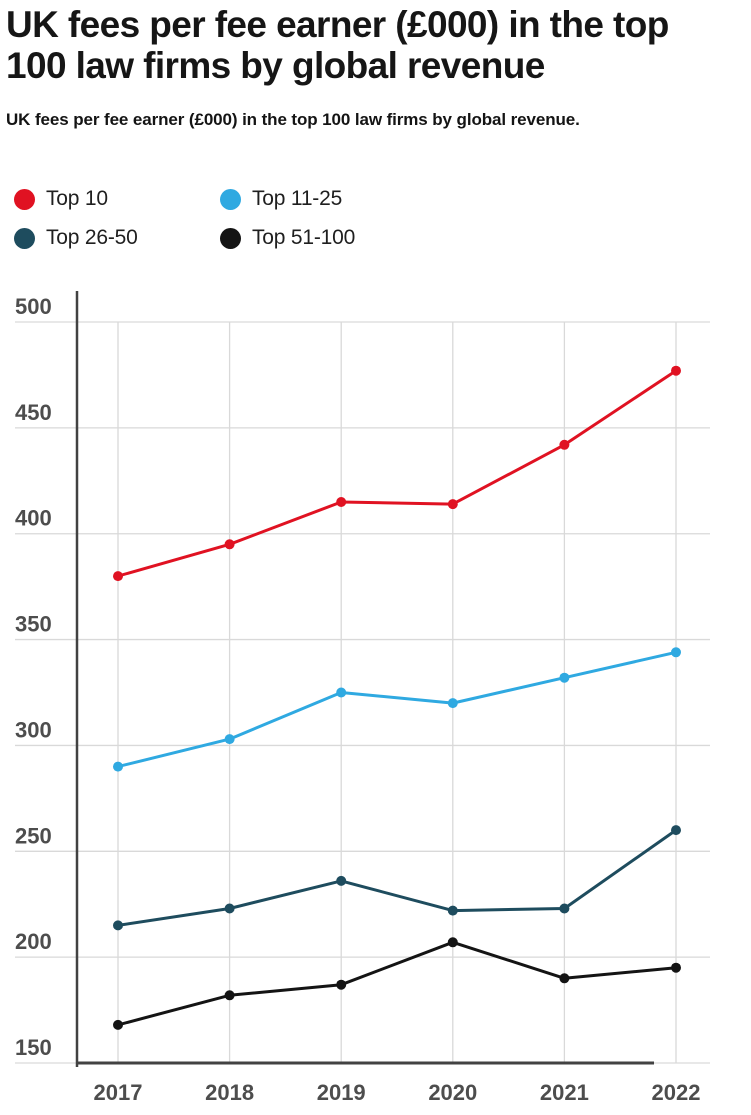 This screenshot has height=1115, width=751. I want to click on legend-item-top-26-50: Top 26-50, so click(76, 237).